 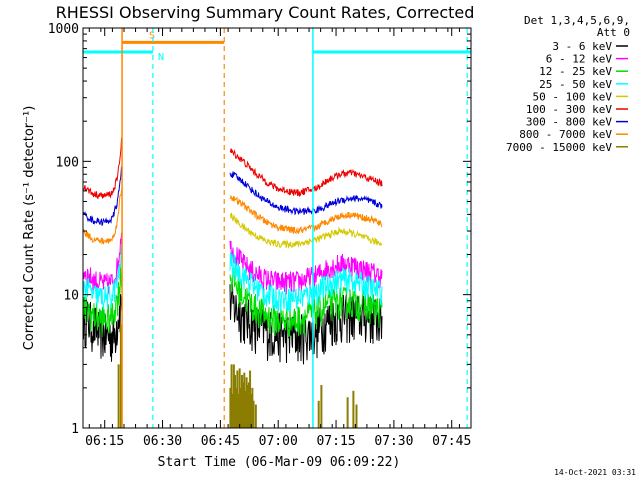 I want to click on series-12-25kev, so click(x=233, y=302).